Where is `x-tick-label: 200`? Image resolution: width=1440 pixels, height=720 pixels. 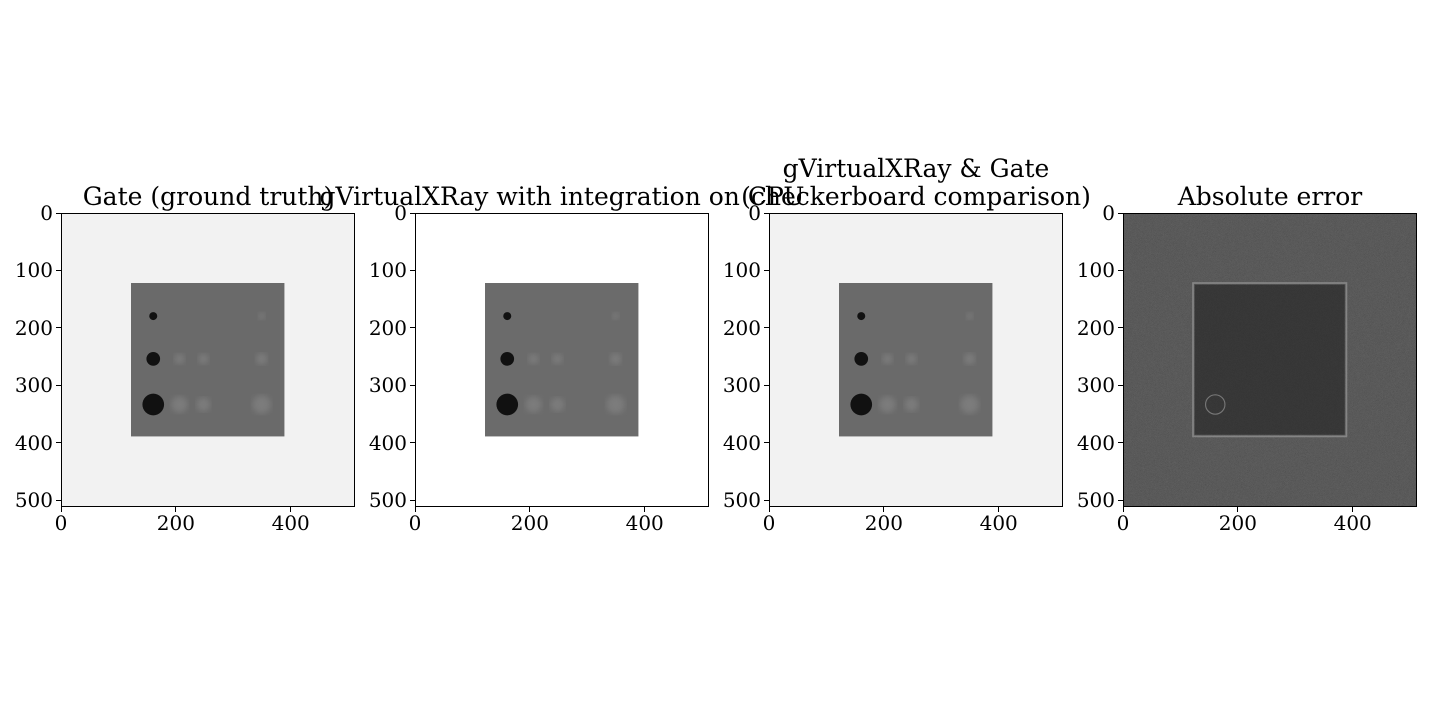 x-tick-label: 200 is located at coordinates (1237, 523).